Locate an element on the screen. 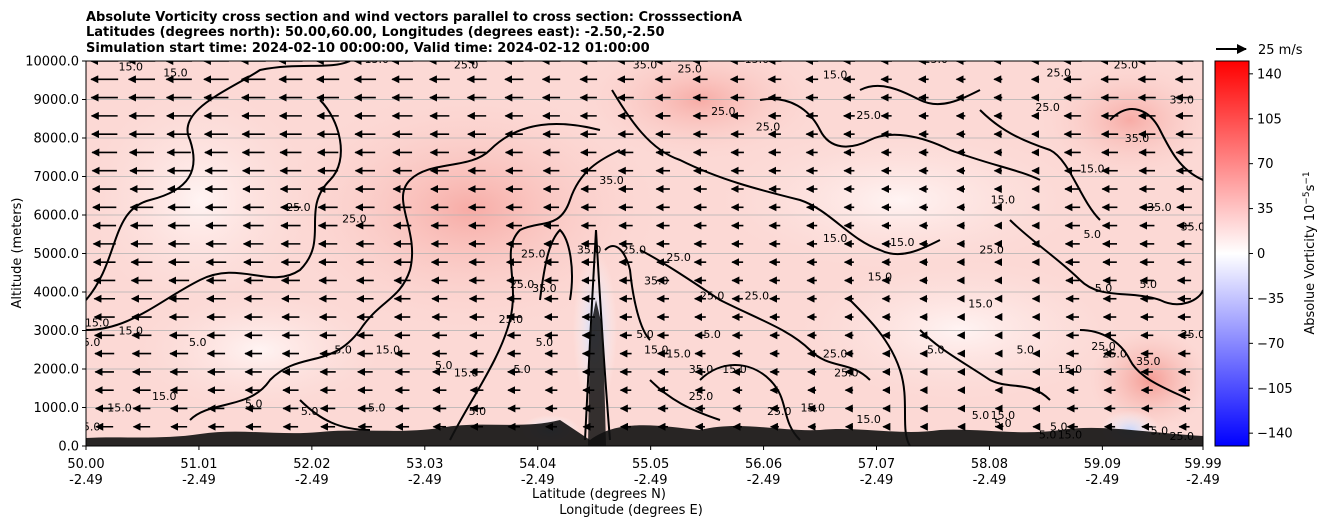 The image size is (1332, 526). colorbar-tick-label: −70 is located at coordinates (1270, 344).